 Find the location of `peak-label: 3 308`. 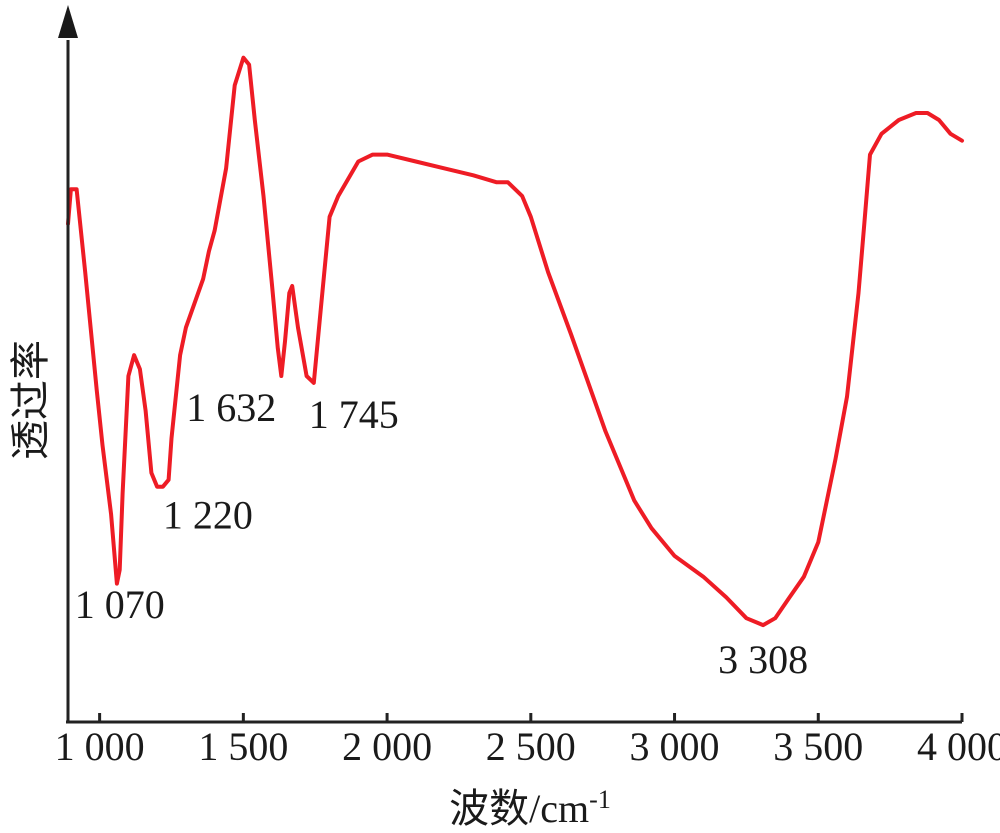

peak-label: 3 308 is located at coordinates (763, 659).